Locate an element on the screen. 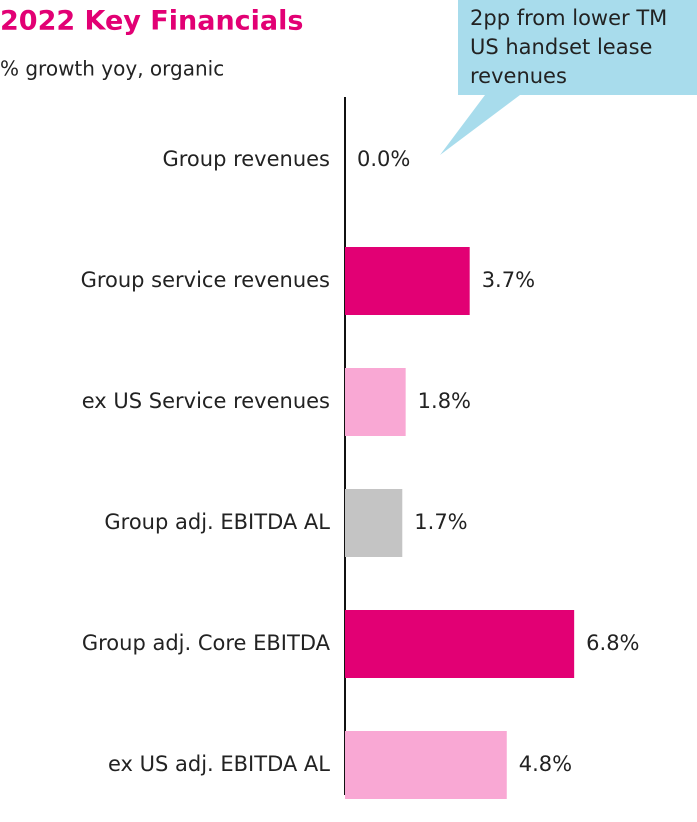  callout-box is located at coordinates (568, 77).